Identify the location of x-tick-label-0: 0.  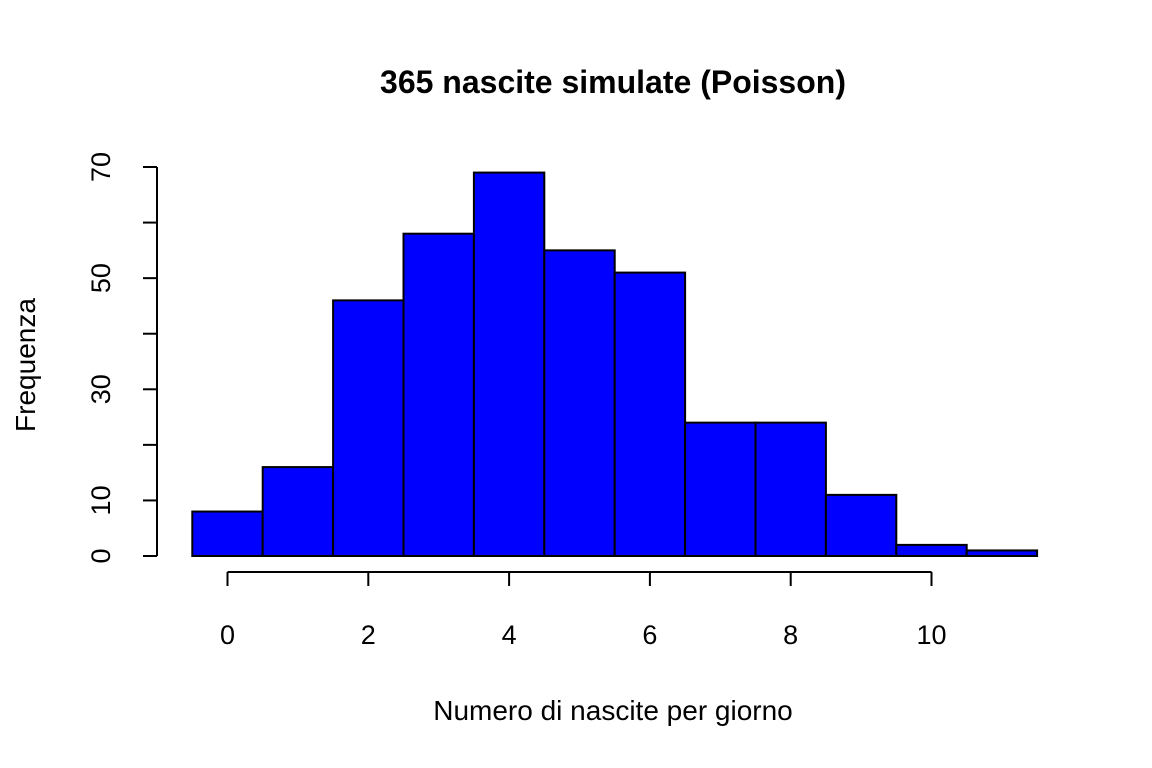
(227, 635).